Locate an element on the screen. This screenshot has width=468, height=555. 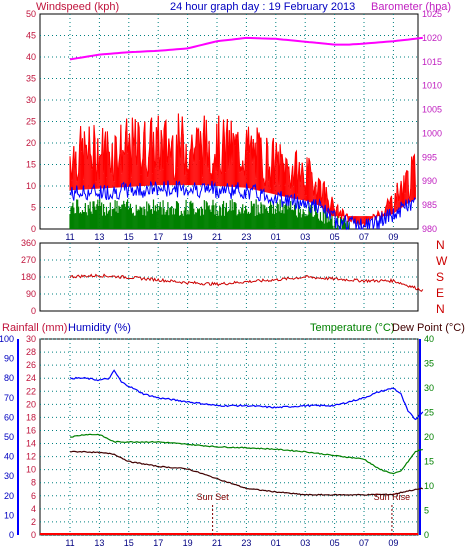
barometer-axis-label: Barometer (hpa) is located at coordinates (411, 7).